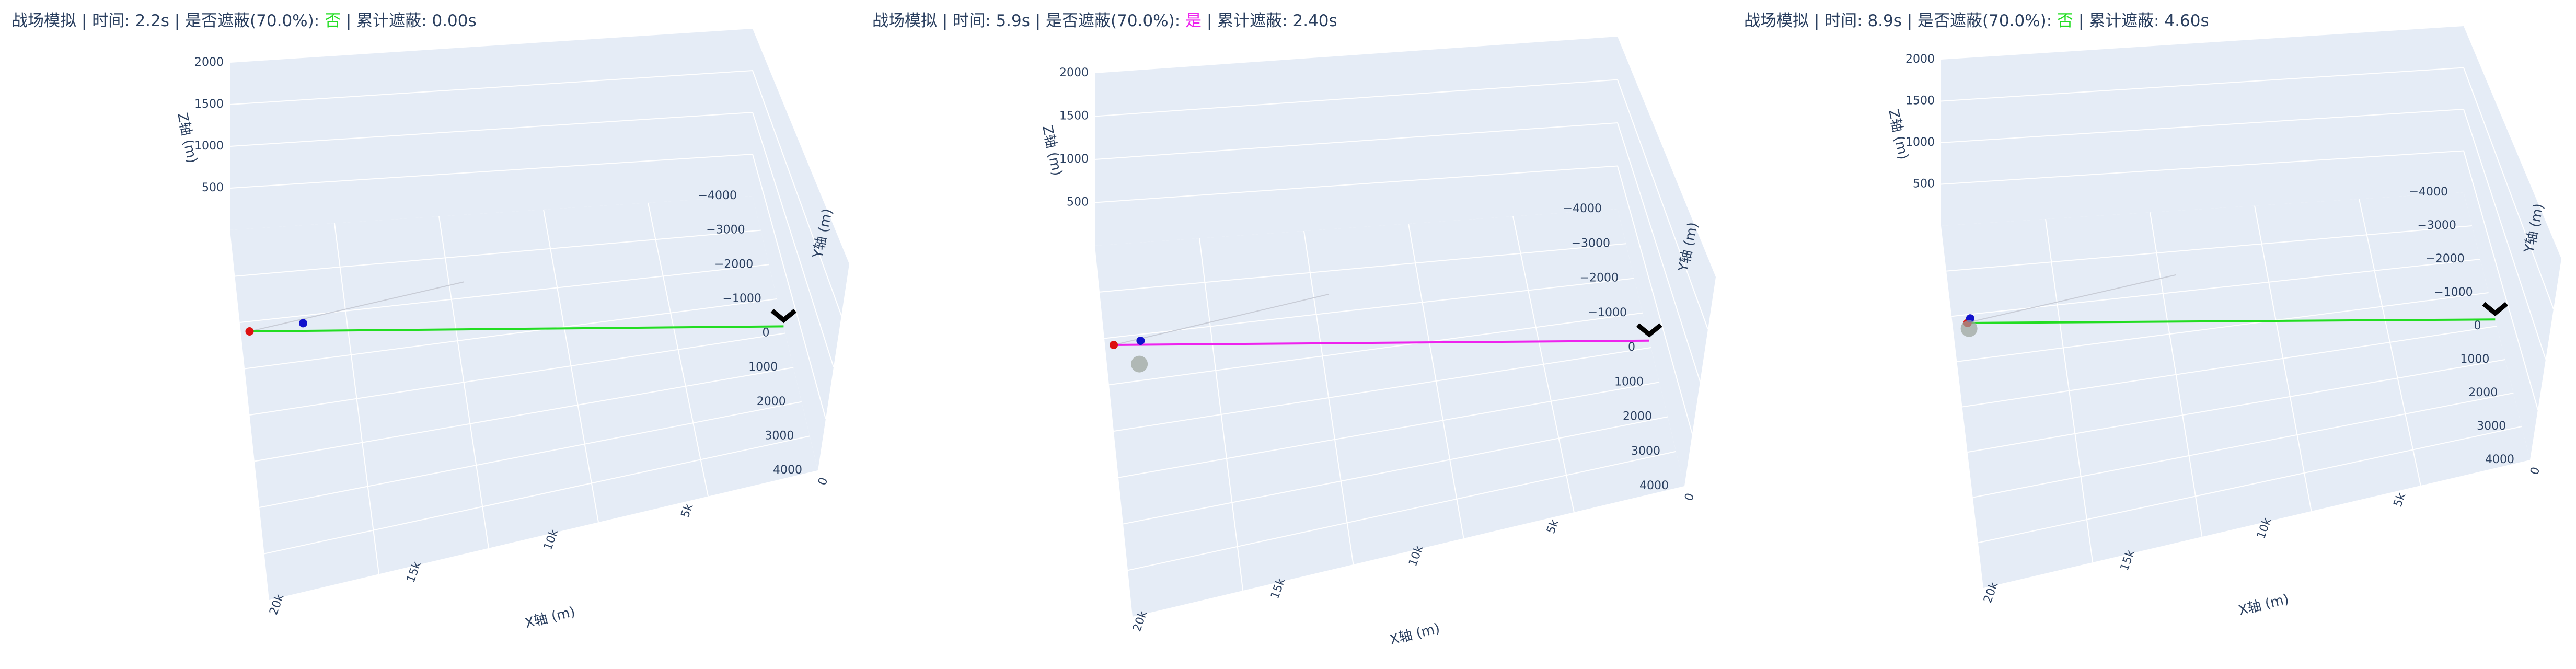  What do you see at coordinates (1969, 328) in the screenshot?
I see `smoke-cloud-marker` at bounding box center [1969, 328].